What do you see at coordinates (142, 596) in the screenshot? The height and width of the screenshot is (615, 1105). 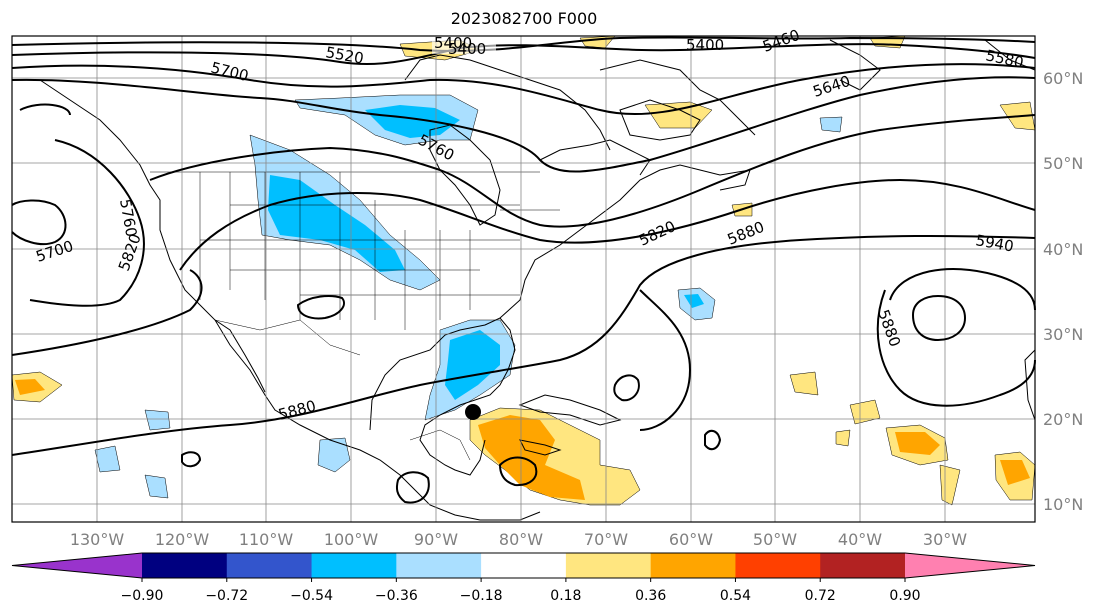 I see `colorbar-tick-label: −0.90` at bounding box center [142, 596].